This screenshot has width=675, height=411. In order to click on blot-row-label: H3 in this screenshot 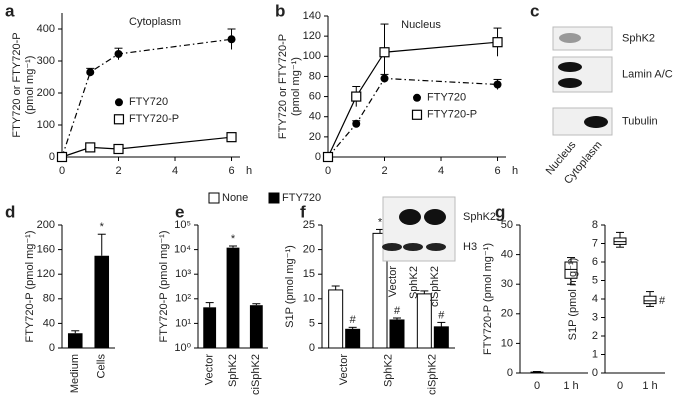, I will do `click(470, 247)`.